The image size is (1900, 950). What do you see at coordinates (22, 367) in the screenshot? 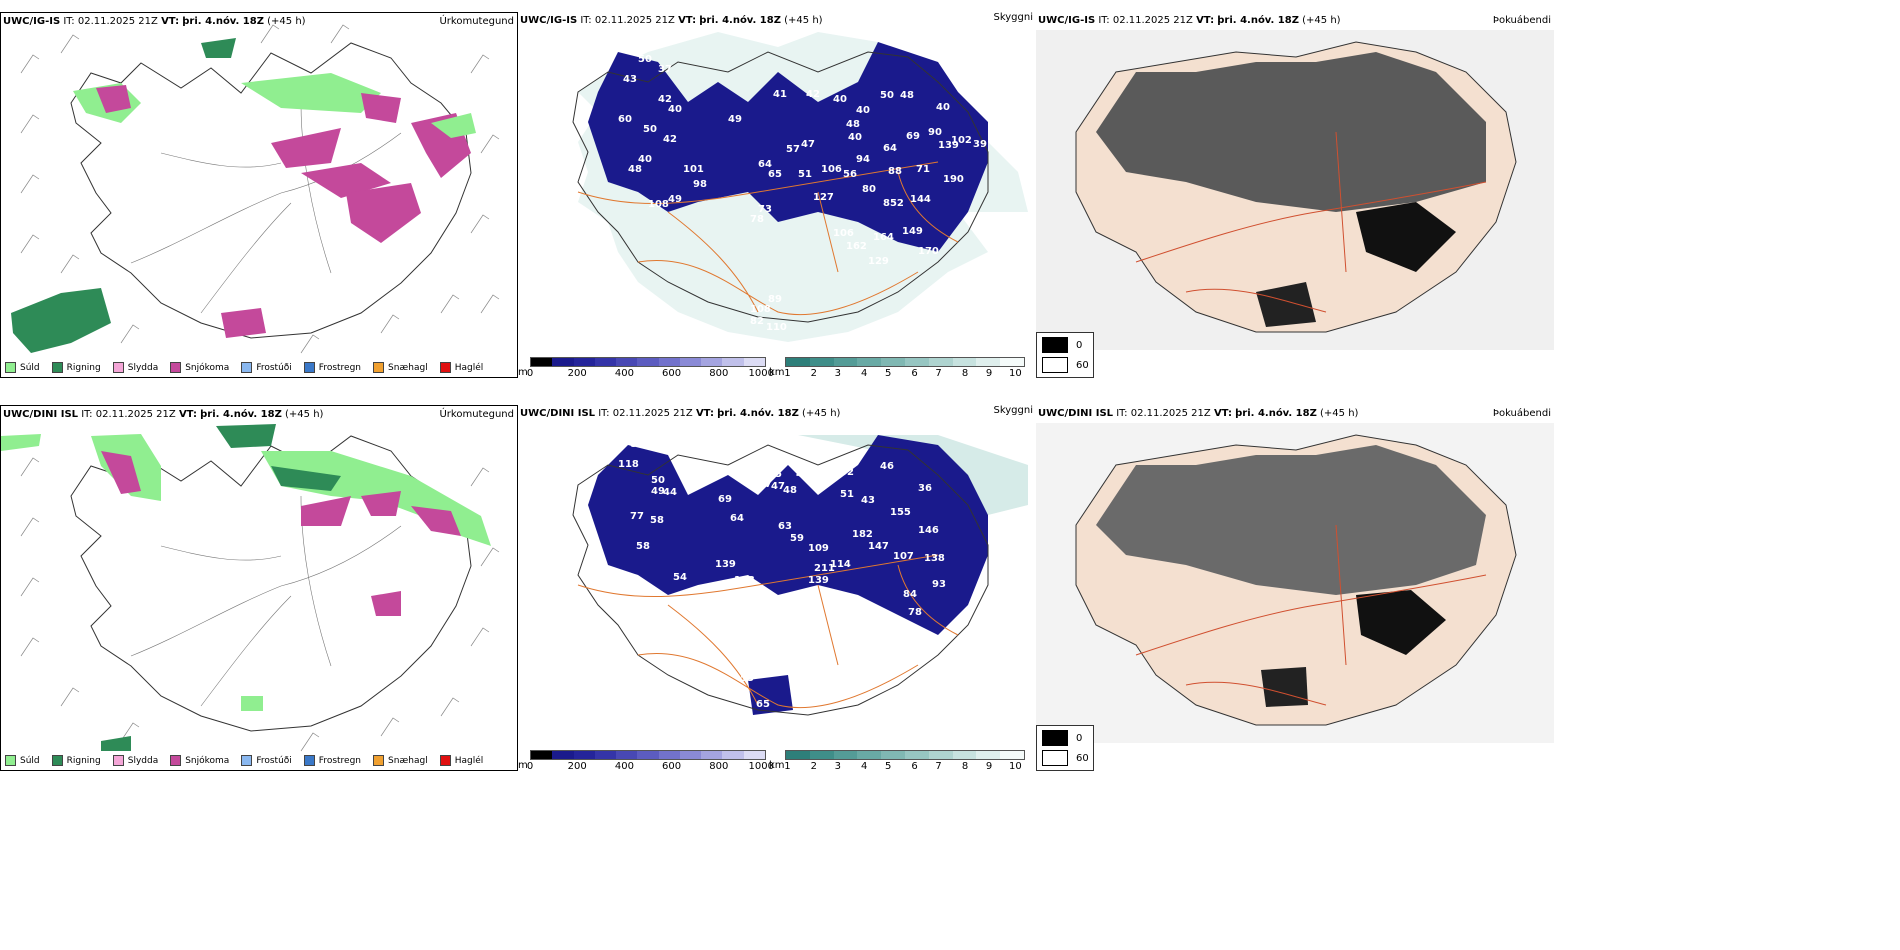
I see `legend-item: Súld` at bounding box center [22, 367].